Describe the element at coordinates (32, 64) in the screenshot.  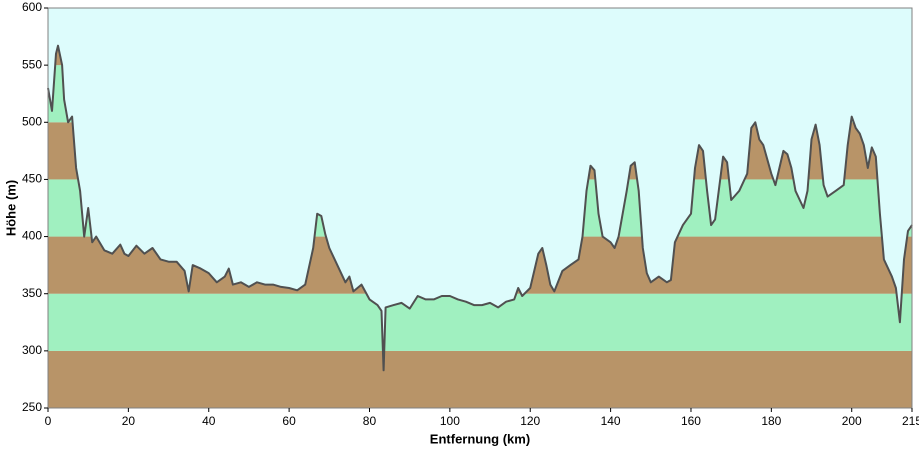
I see `y-tick-label: 550` at that location.